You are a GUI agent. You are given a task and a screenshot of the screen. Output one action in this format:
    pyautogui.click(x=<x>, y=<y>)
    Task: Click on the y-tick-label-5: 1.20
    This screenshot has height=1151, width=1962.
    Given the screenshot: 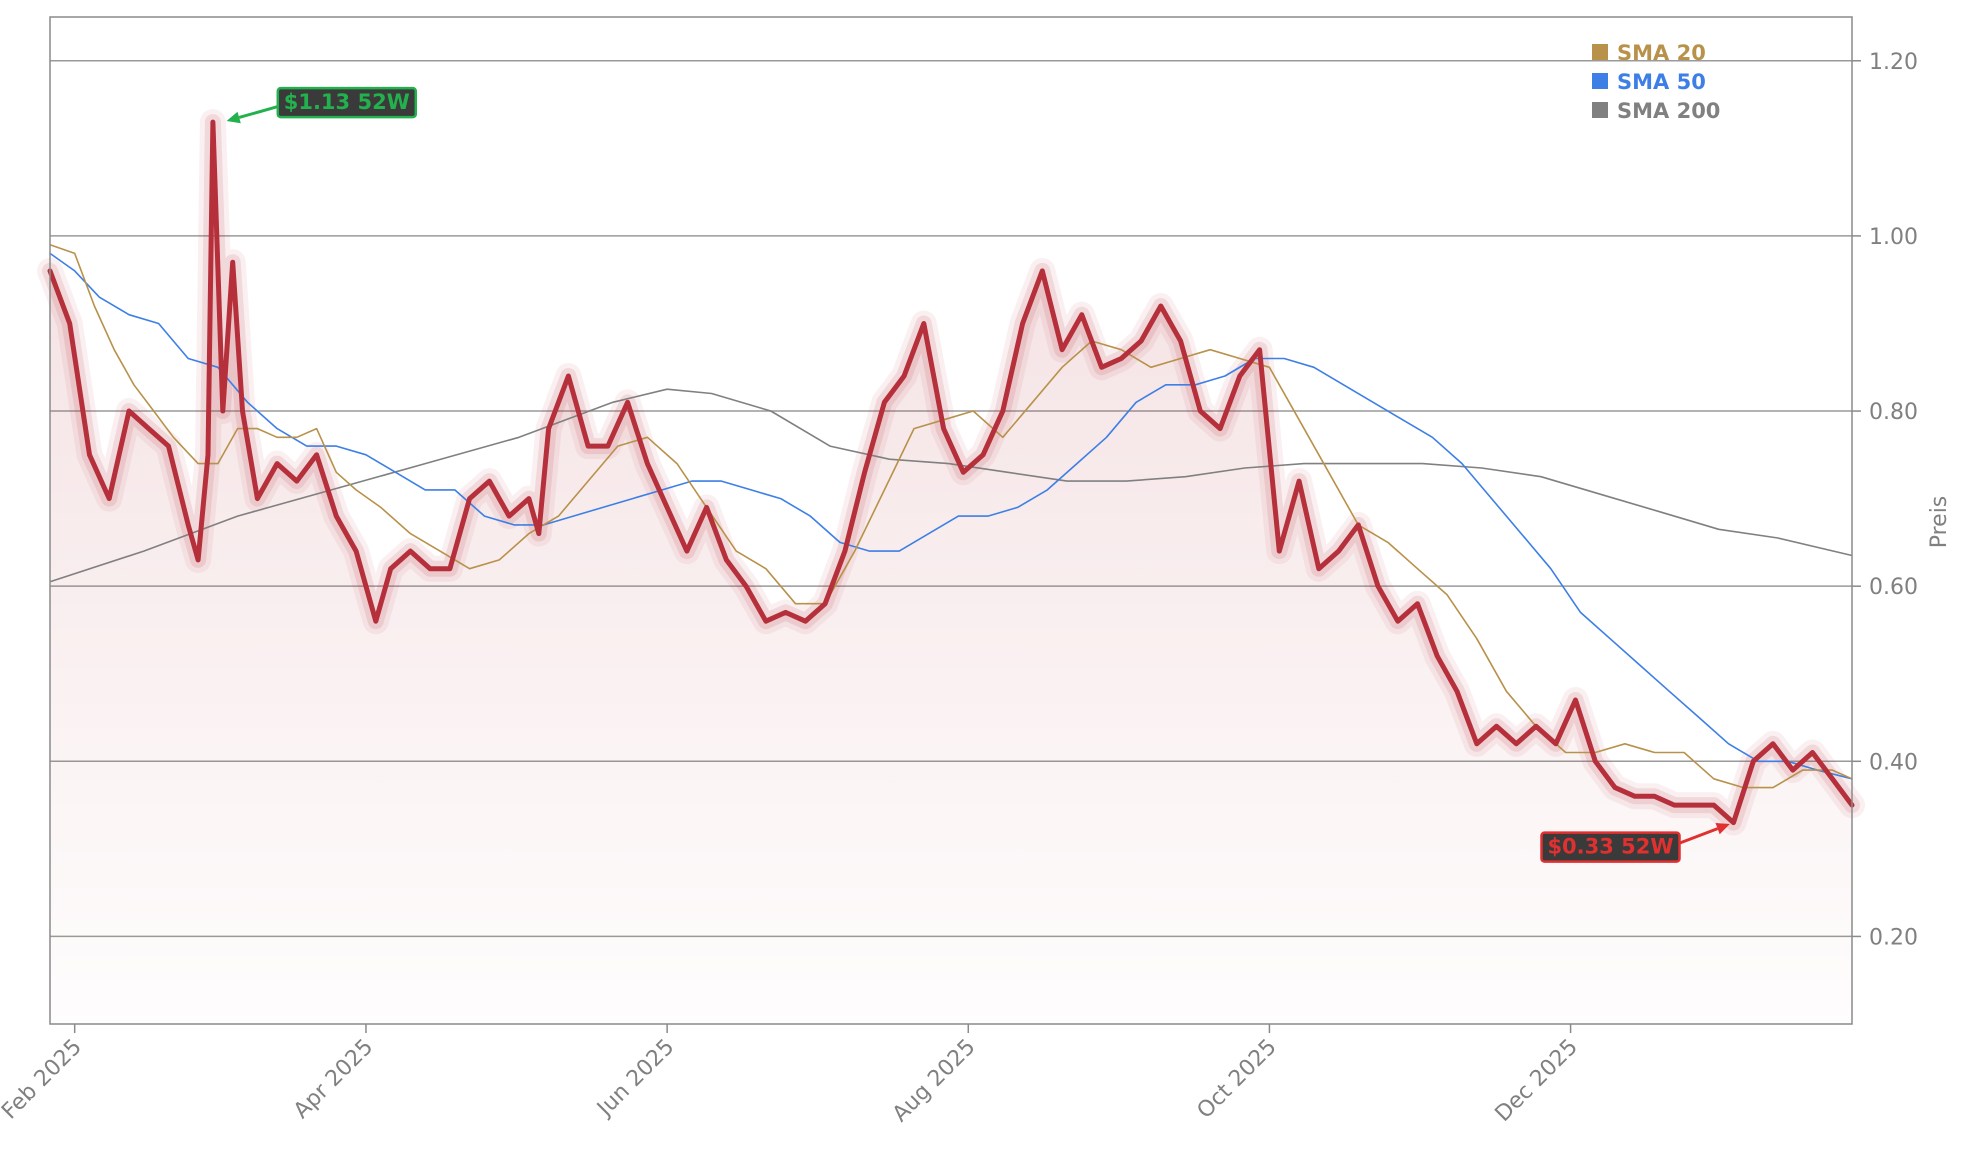 What is the action you would take?
    pyautogui.click(x=1893, y=62)
    